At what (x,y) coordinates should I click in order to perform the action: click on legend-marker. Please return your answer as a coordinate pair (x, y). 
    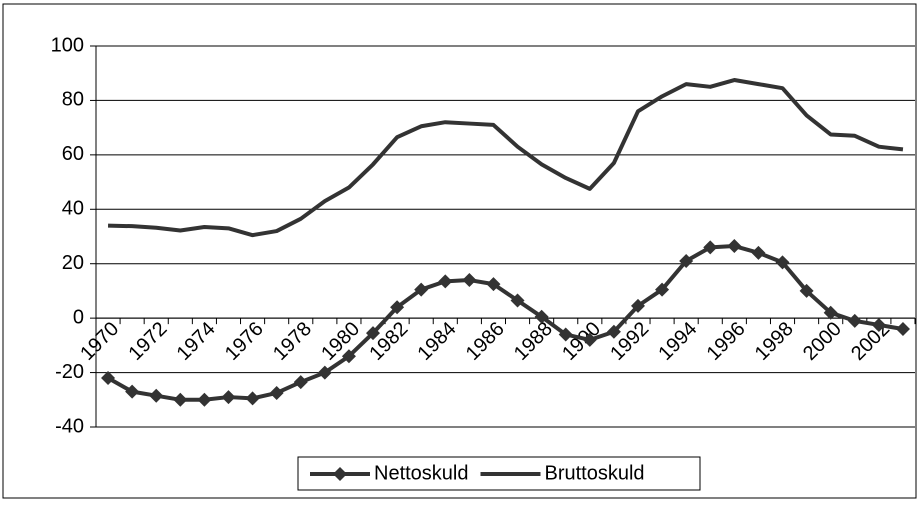
    Looking at the image, I should click on (340, 474).